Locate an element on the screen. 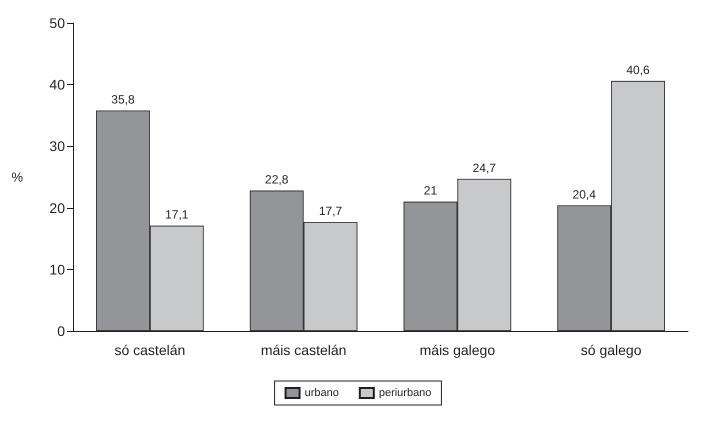  y-tick-label: 10 is located at coordinates (57, 269).